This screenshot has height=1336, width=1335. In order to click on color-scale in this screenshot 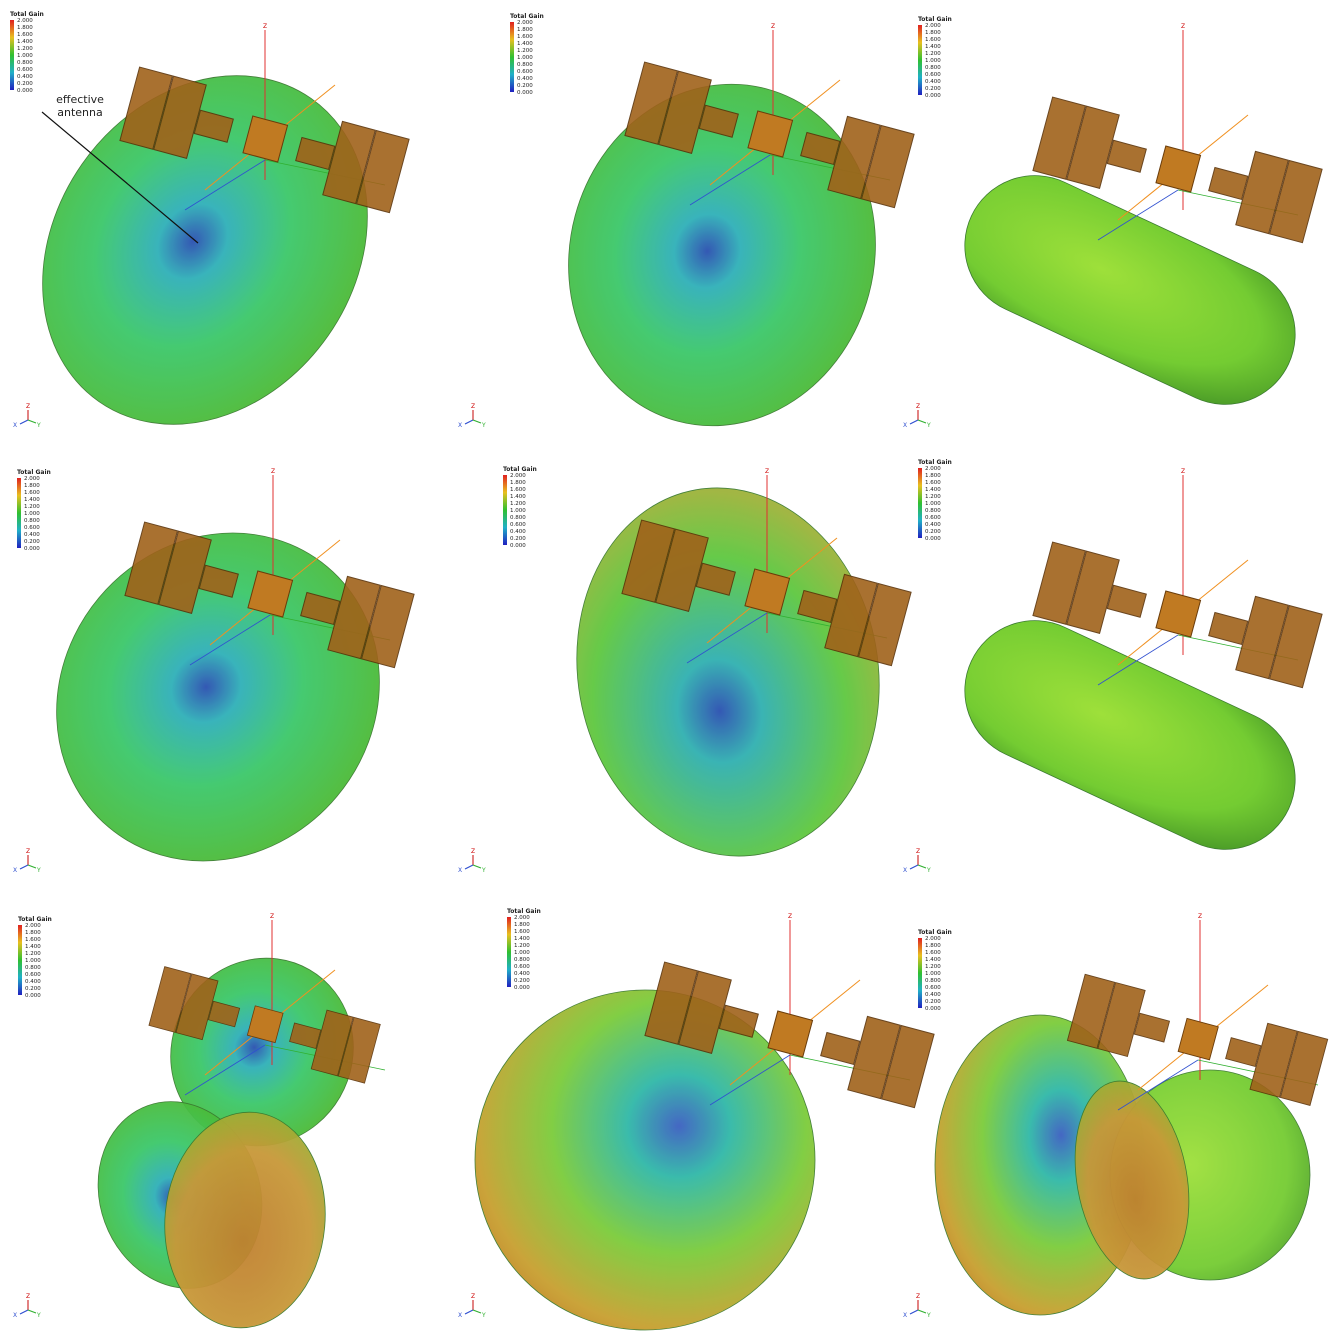, I will do `click(920, 60)`.